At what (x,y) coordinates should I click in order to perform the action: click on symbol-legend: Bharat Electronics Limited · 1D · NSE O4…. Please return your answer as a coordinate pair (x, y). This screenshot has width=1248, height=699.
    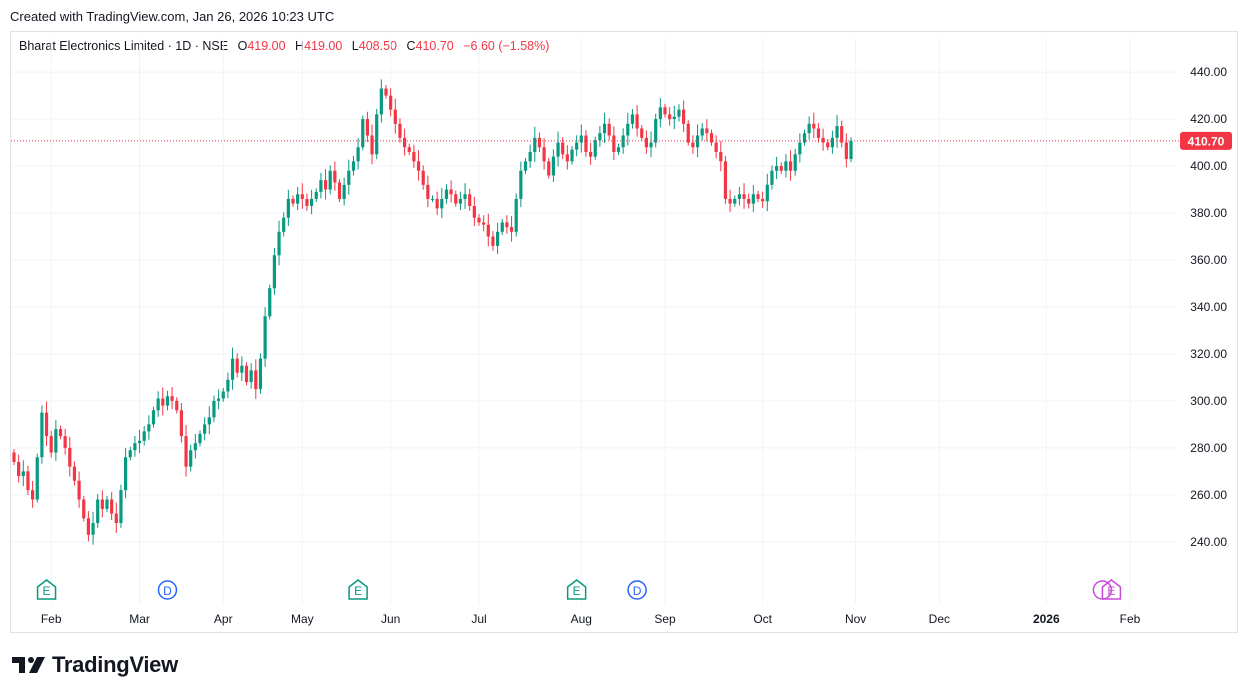
    Looking at the image, I should click on (284, 46).